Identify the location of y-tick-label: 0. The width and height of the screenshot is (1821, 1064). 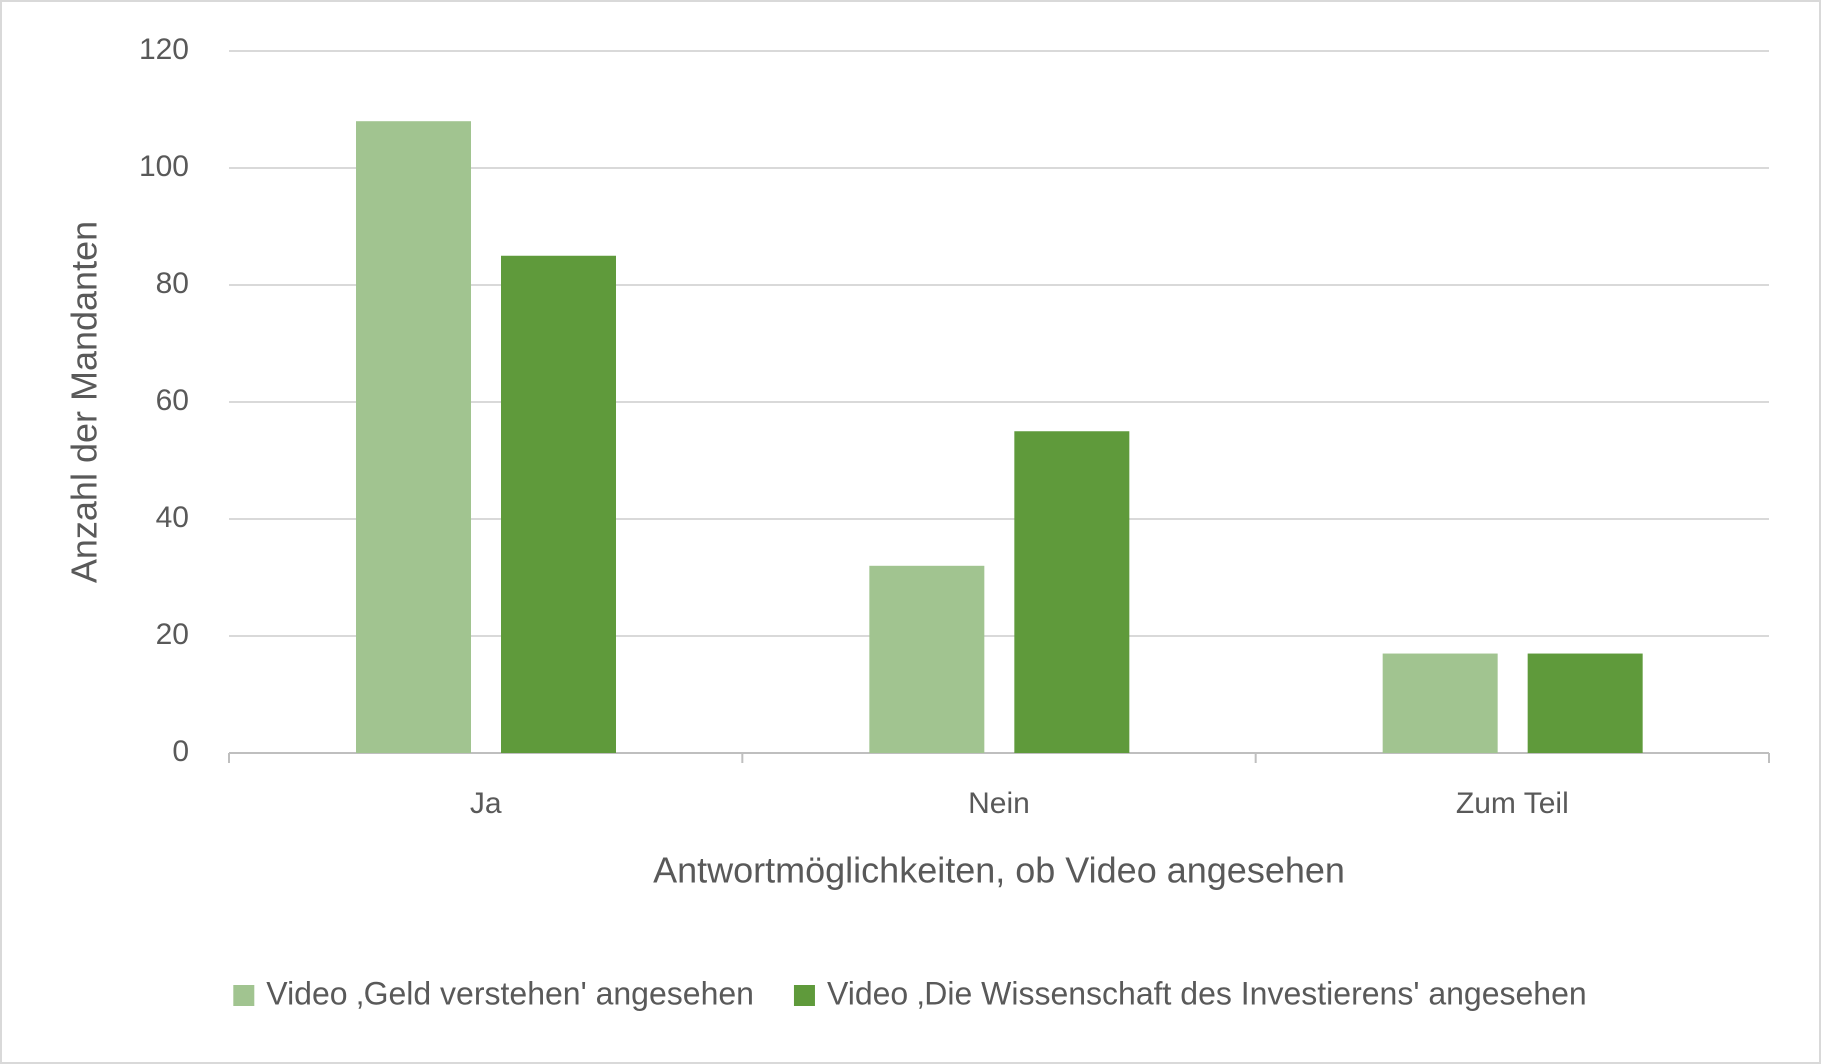
(180, 751).